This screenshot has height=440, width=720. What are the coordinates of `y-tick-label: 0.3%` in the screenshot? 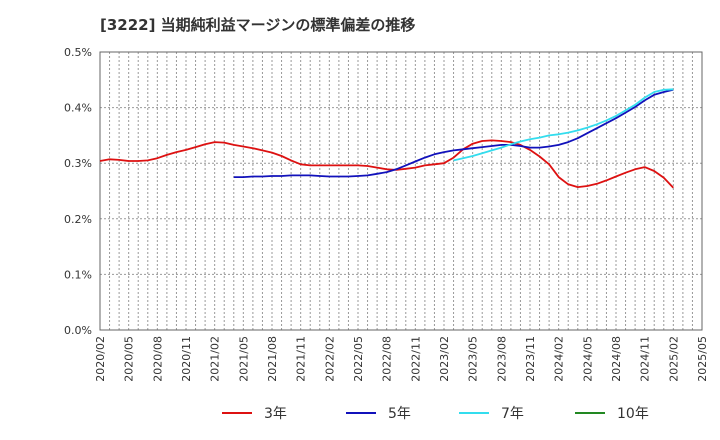 It's located at (78, 163).